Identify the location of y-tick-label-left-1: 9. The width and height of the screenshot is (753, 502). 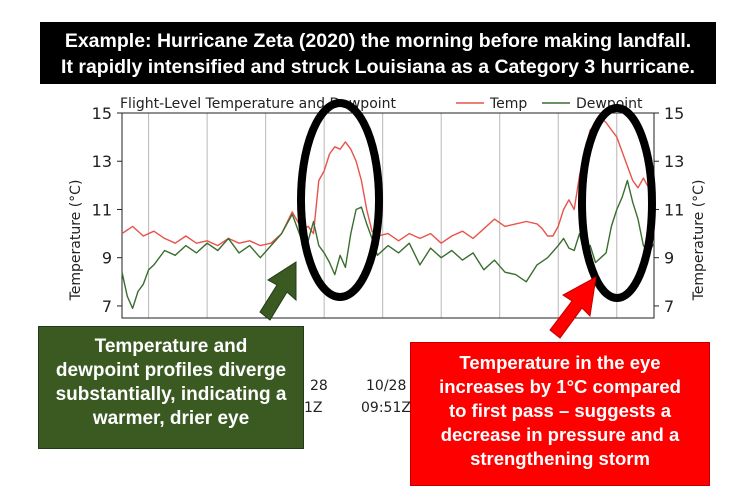
(107, 258).